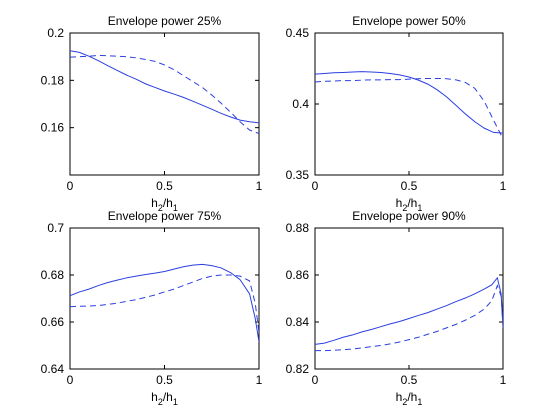 This screenshot has height=417, width=554. Describe the element at coordinates (53, 80) in the screenshot. I see `y-tick-label: 0.18` at that location.